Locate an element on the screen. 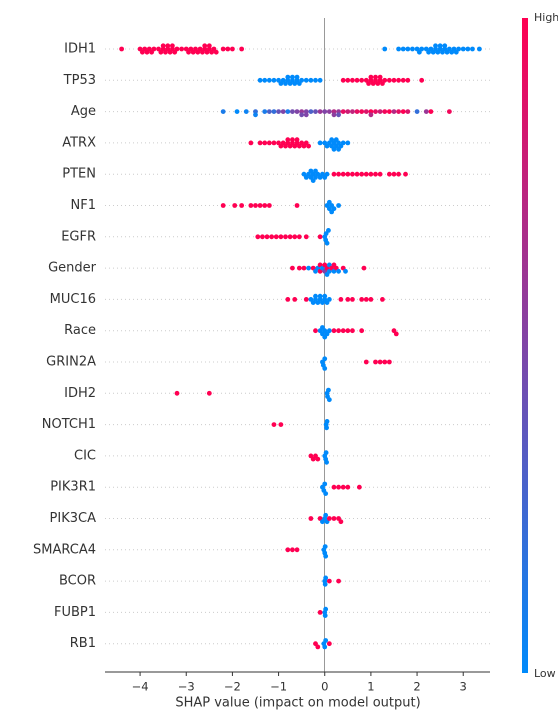  x-tick-label: −1 is located at coordinates (278, 687).